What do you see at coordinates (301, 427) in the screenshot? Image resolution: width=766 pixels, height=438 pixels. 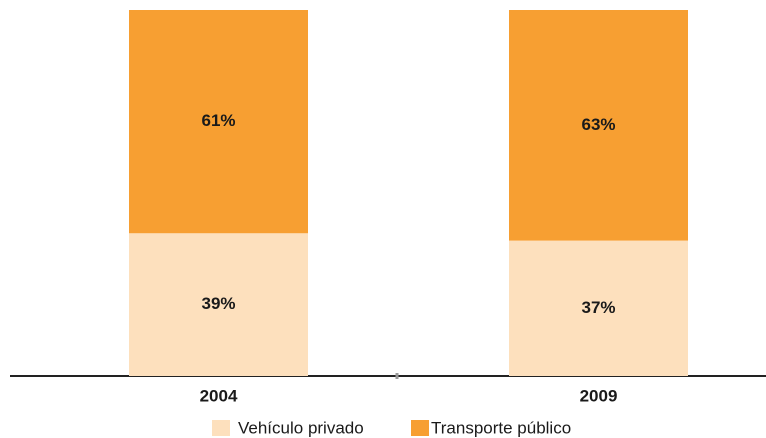 I see `legend-label: Vehículo privado` at bounding box center [301, 427].